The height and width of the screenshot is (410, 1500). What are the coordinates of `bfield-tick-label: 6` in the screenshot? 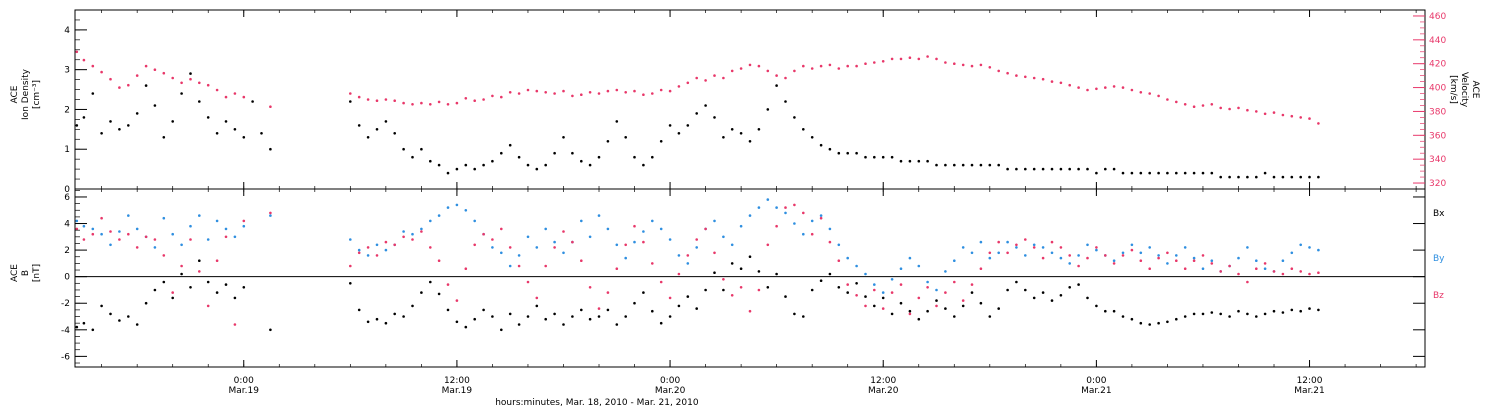 It's located at (67, 198).